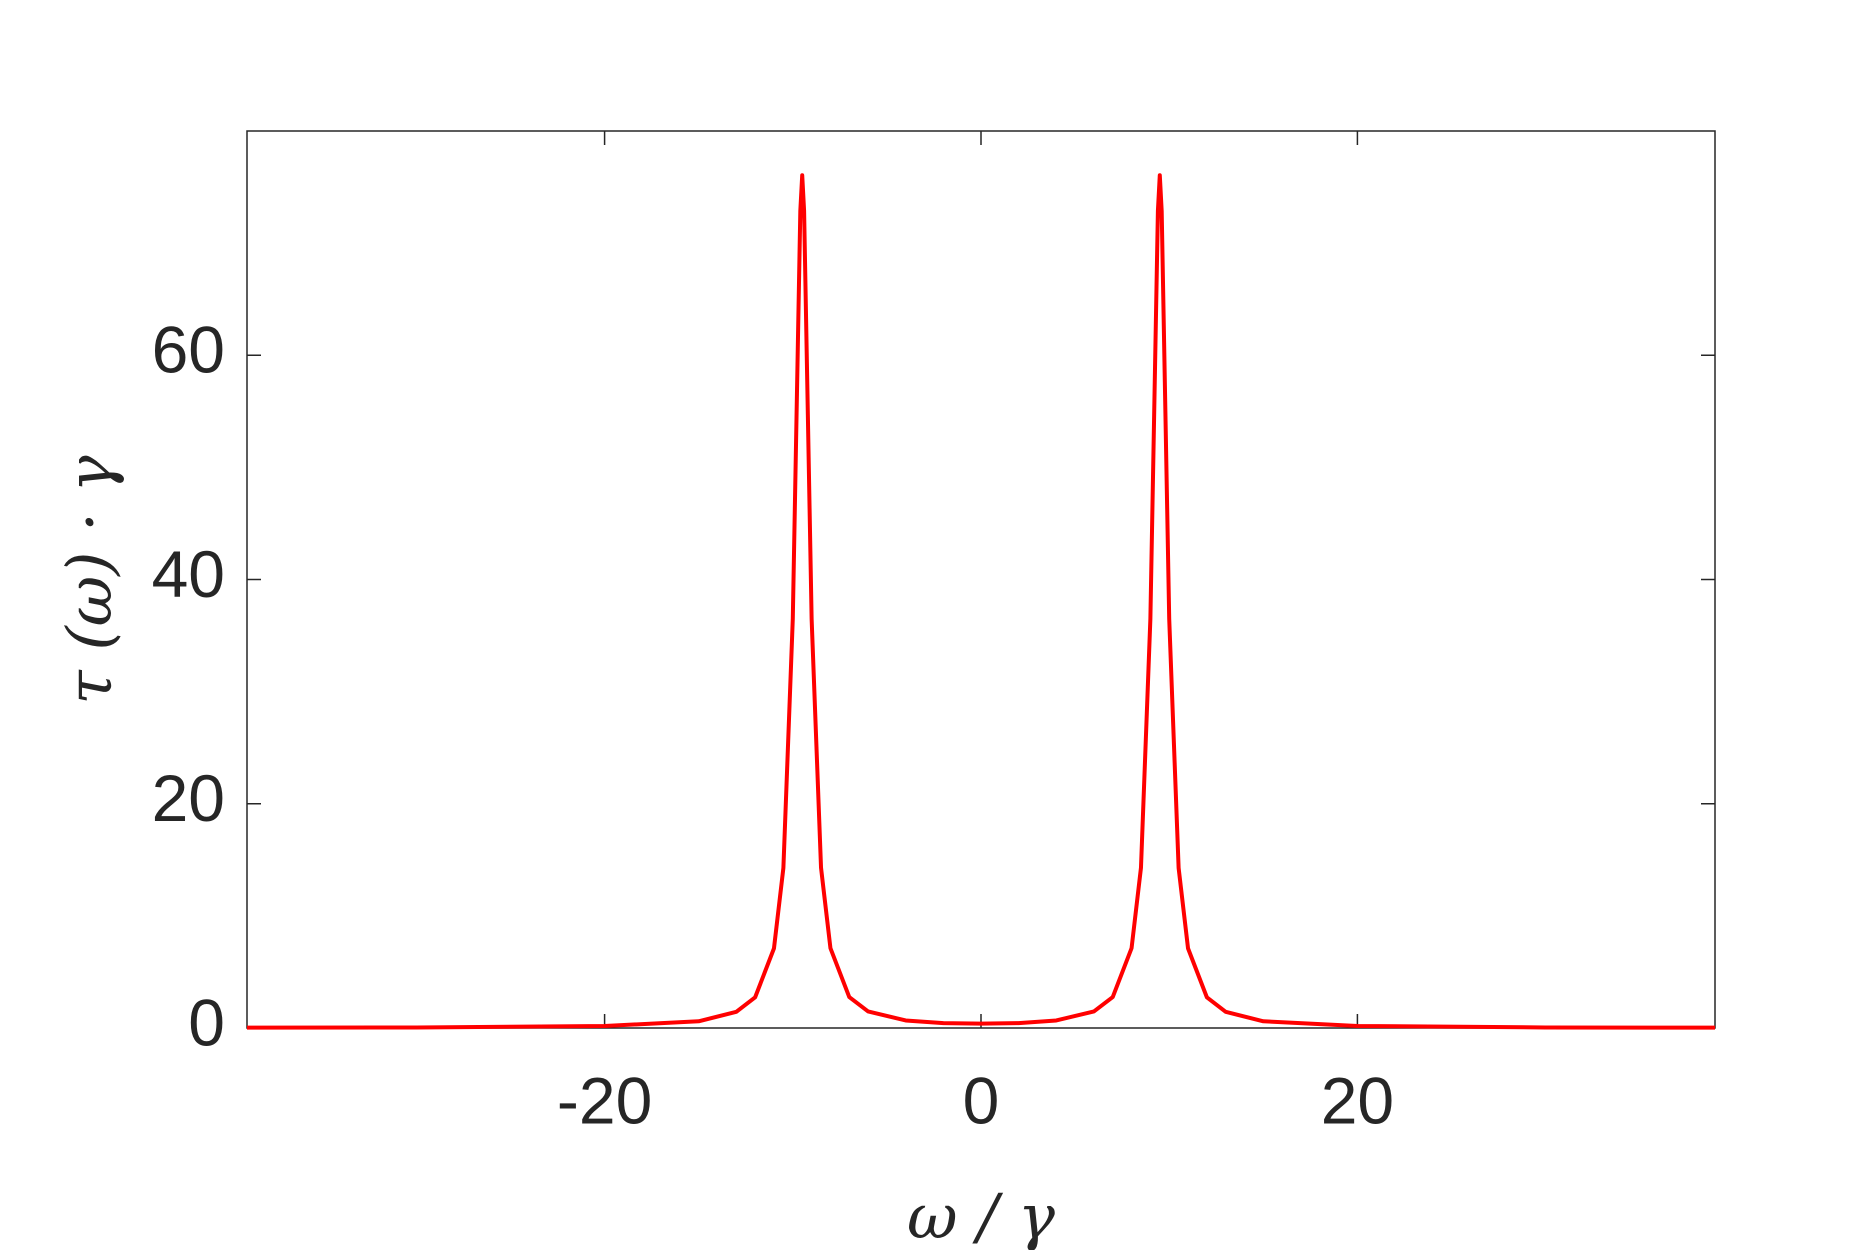 This screenshot has width=1875, height=1250. I want to click on x-tick-label: -20, so click(604, 1100).